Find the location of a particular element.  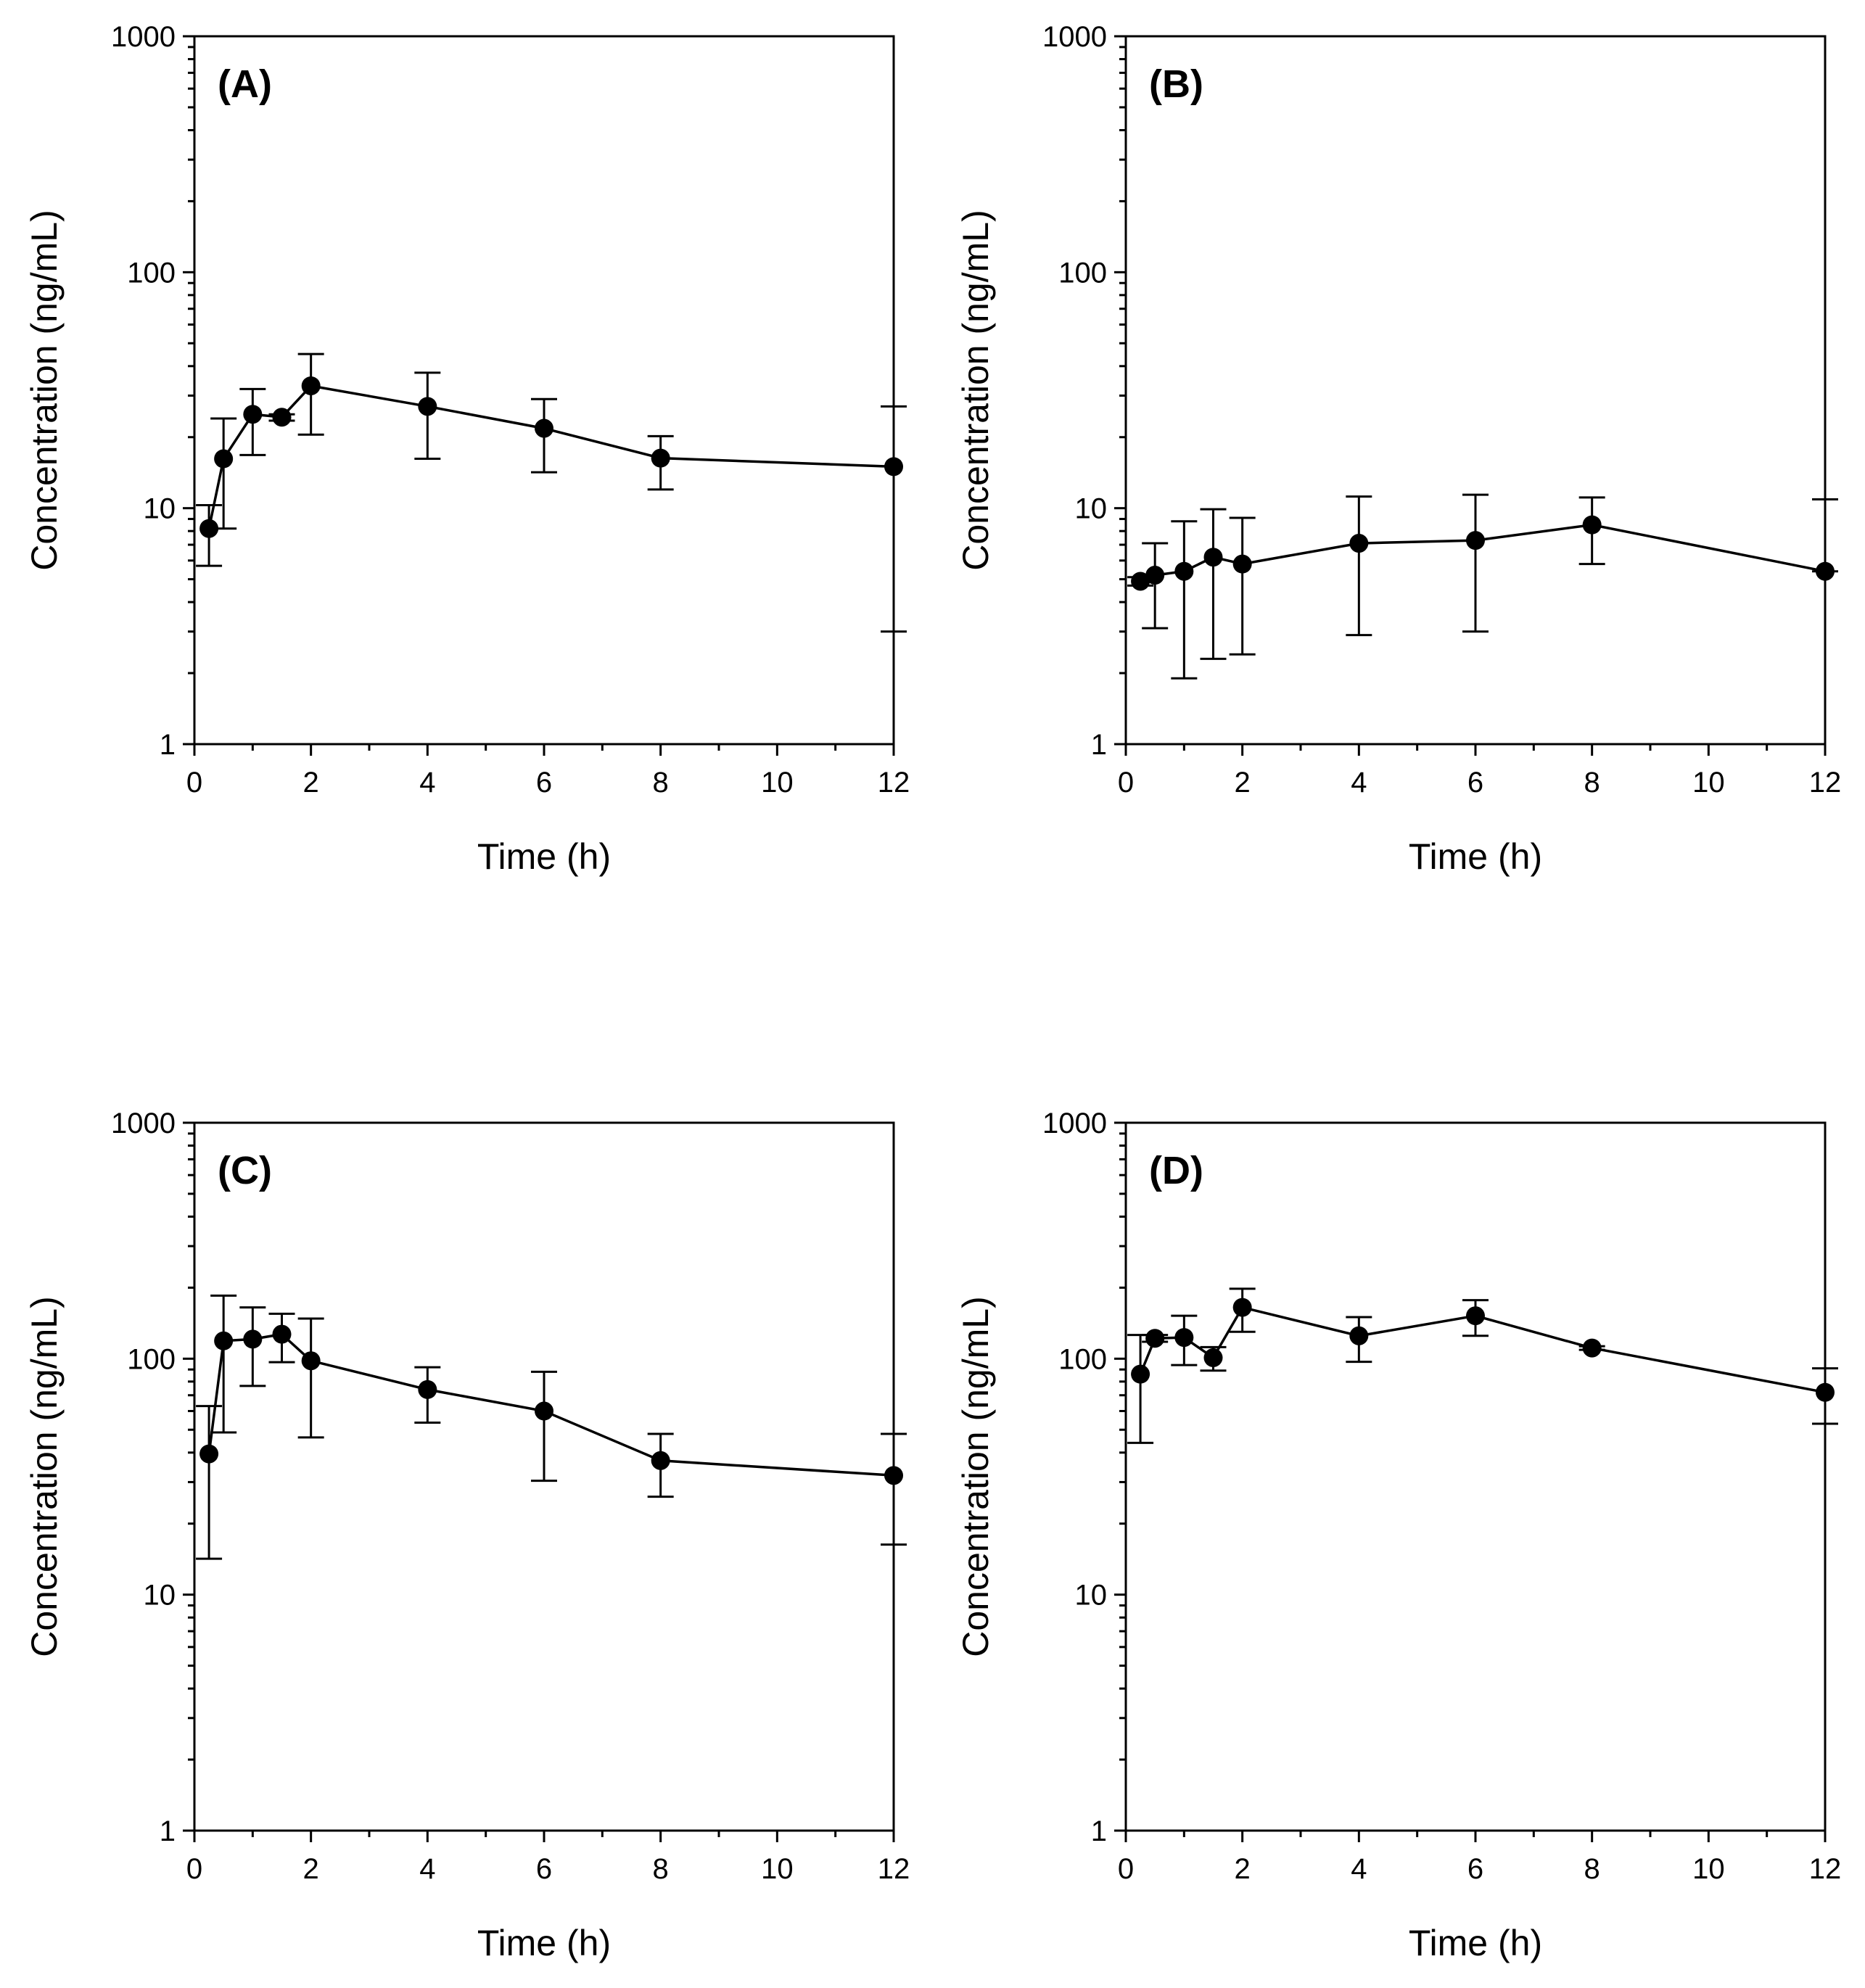

panel-label: (C) is located at coordinates (245, 1170).